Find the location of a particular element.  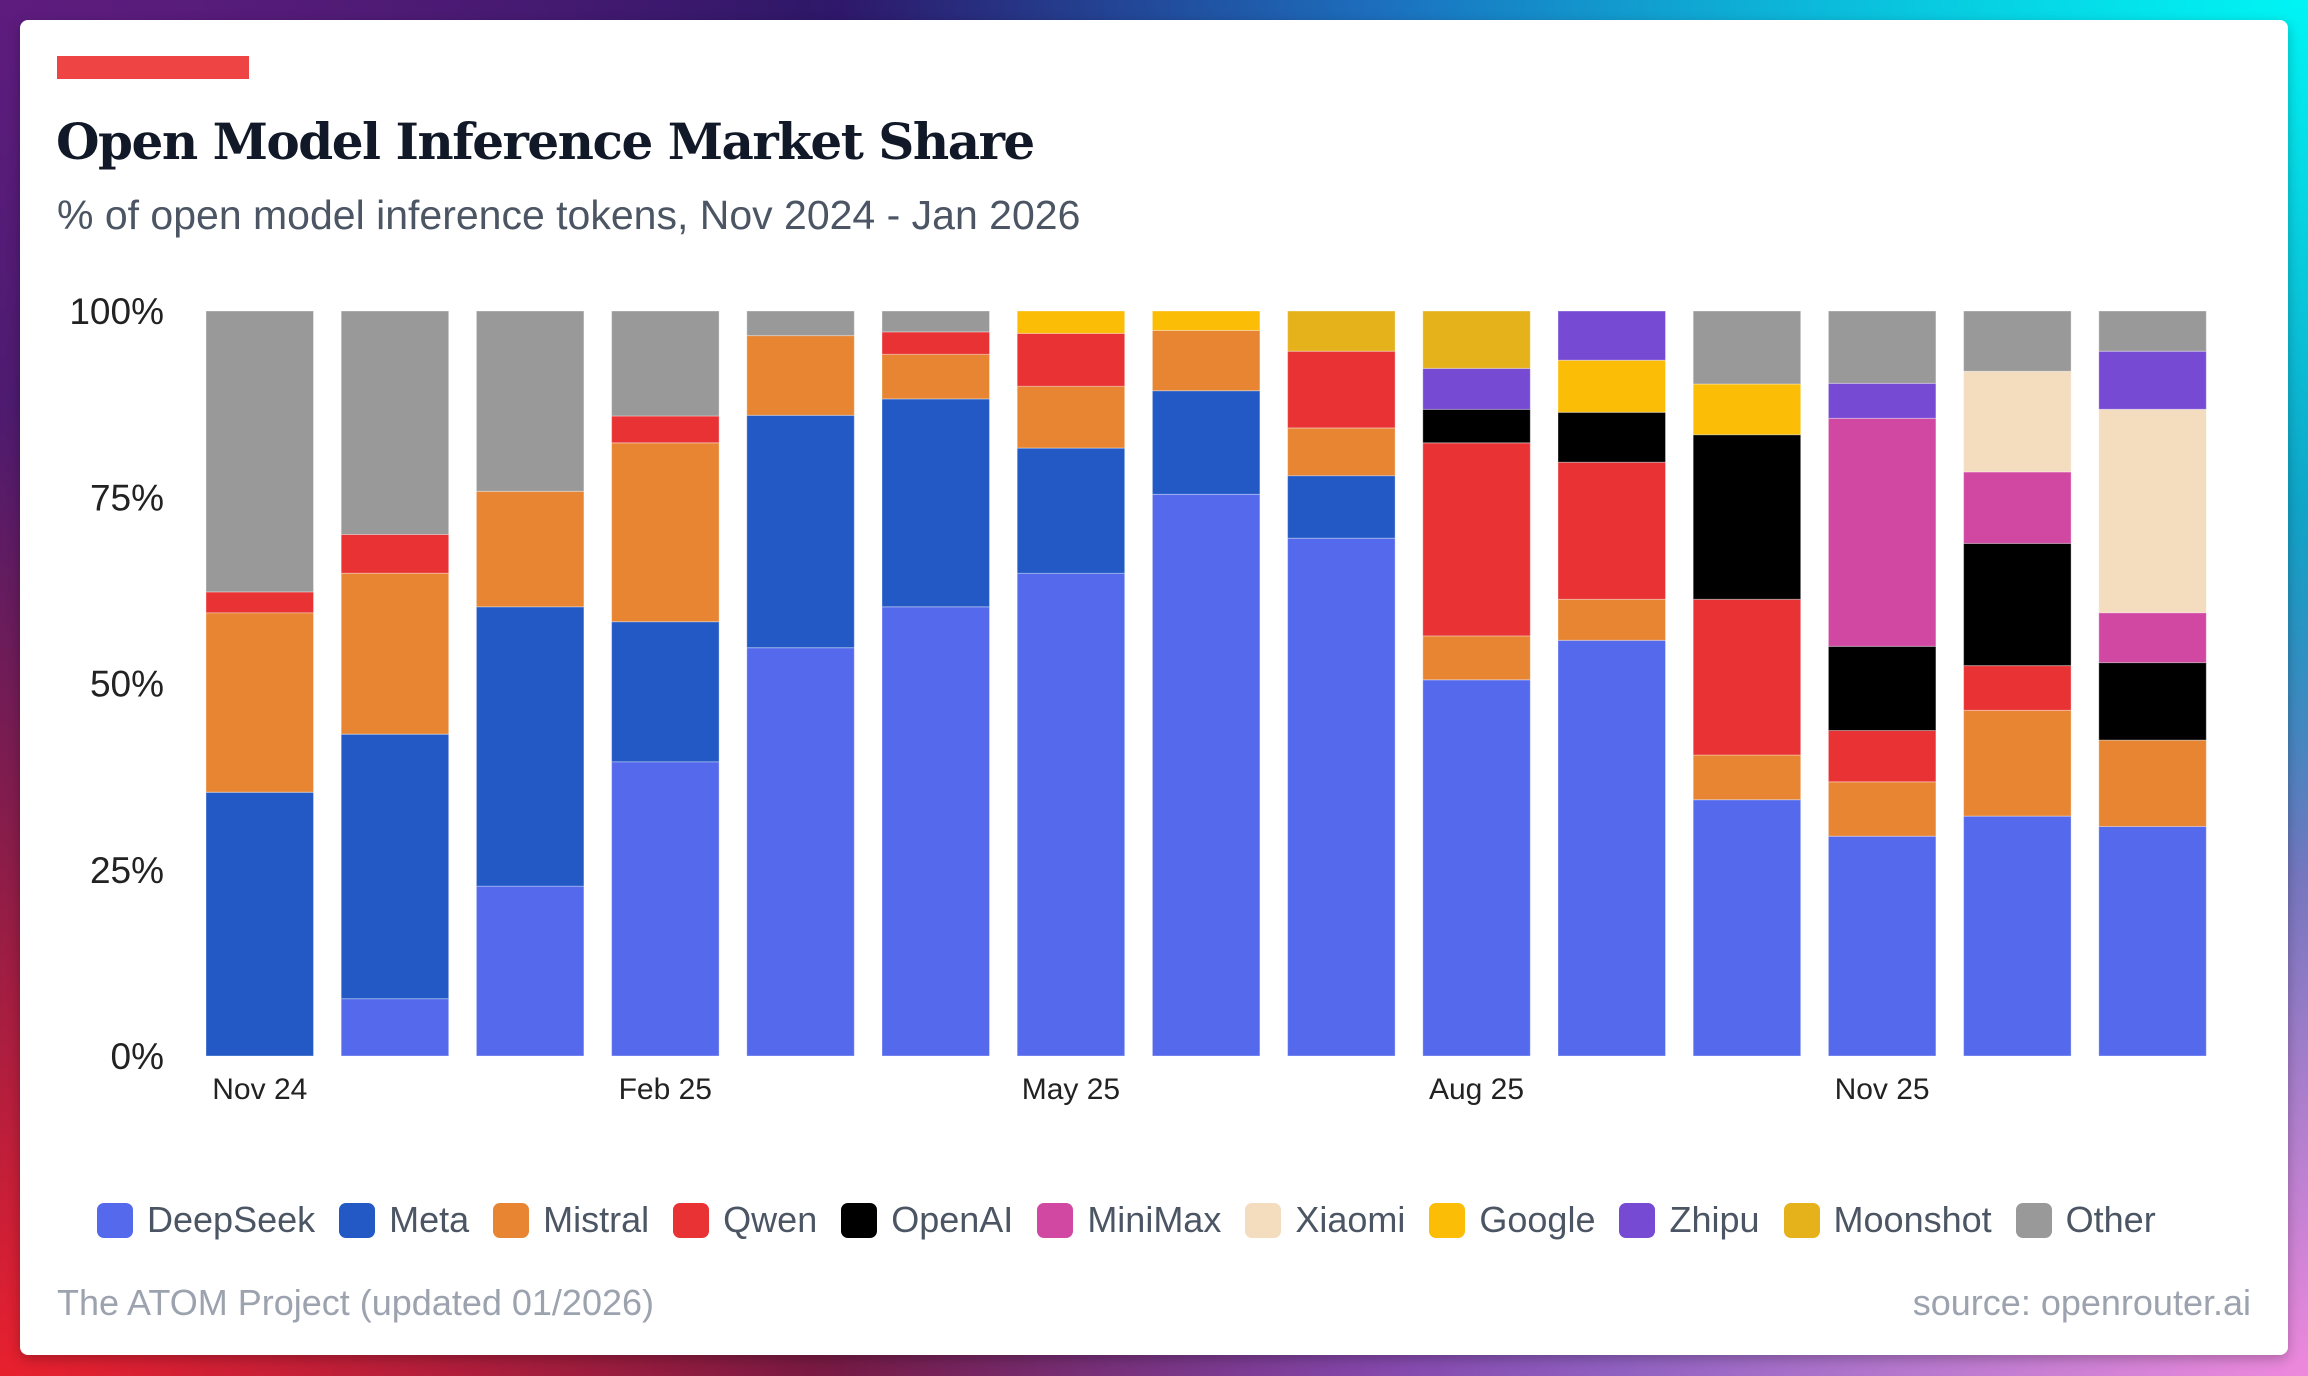

bar-segment-other: Dec 25 — Other: 8.1% is located at coordinates (2017, 341).